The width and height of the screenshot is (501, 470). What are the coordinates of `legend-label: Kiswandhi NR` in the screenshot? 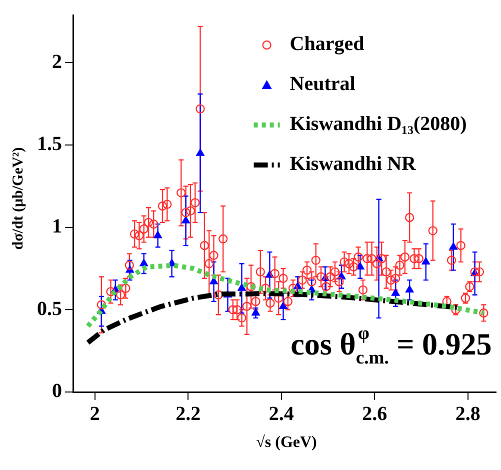 It's located at (353, 164).